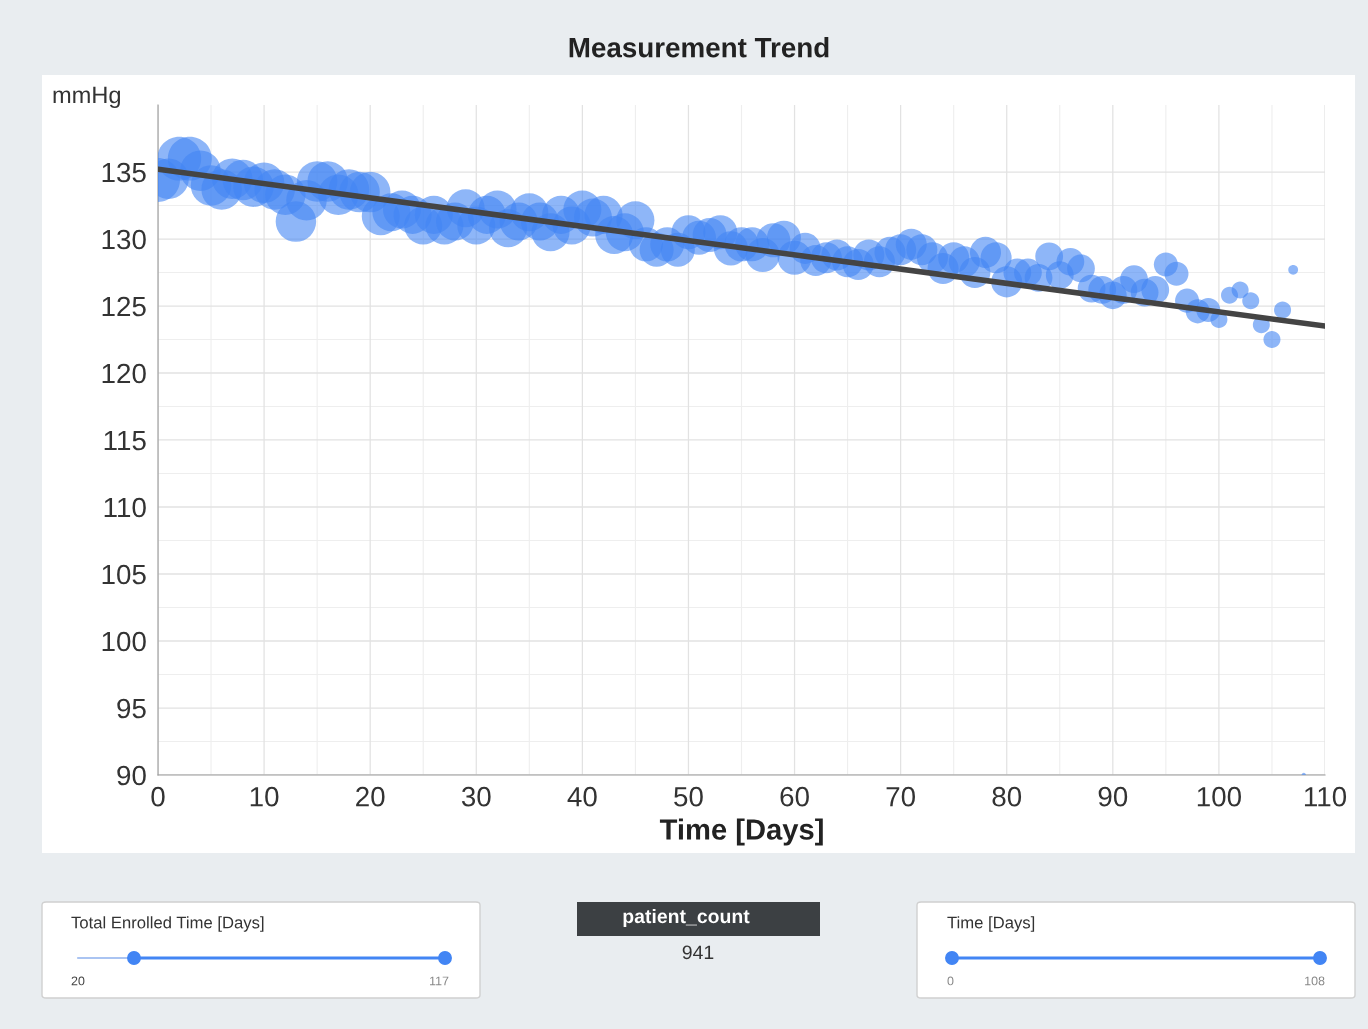 Image resolution: width=1368 pixels, height=1029 pixels. I want to click on y-tick-label: 95, so click(131, 708).